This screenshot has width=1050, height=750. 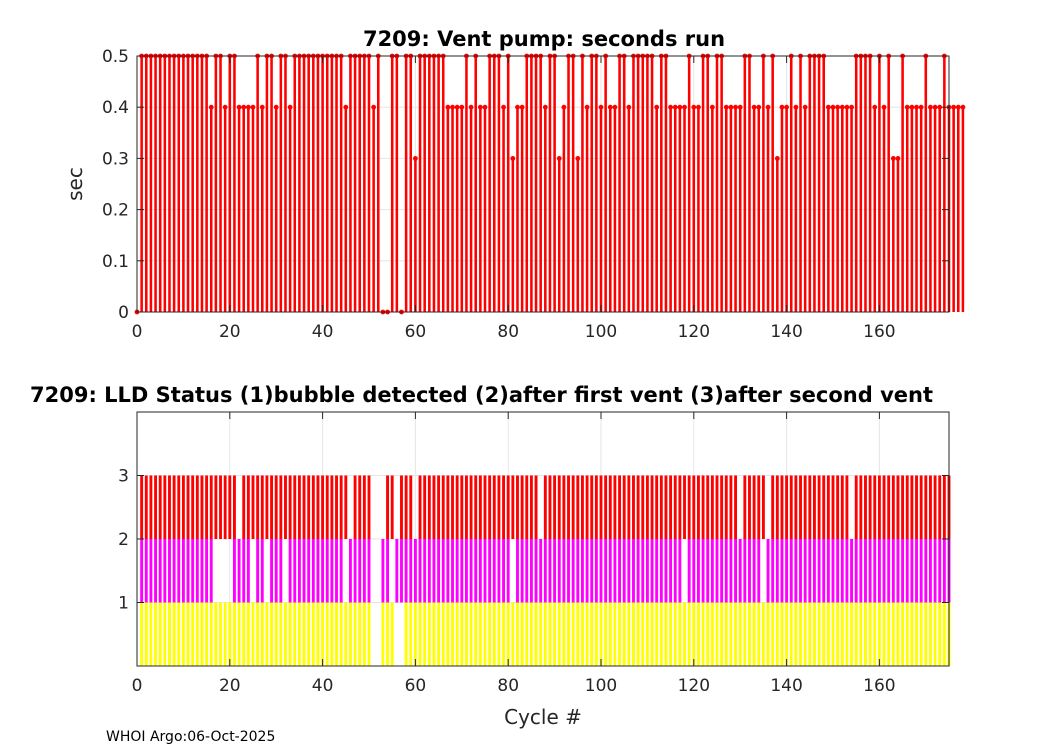 What do you see at coordinates (786, 686) in the screenshot?
I see `bottom-x-tick-label: 140` at bounding box center [786, 686].